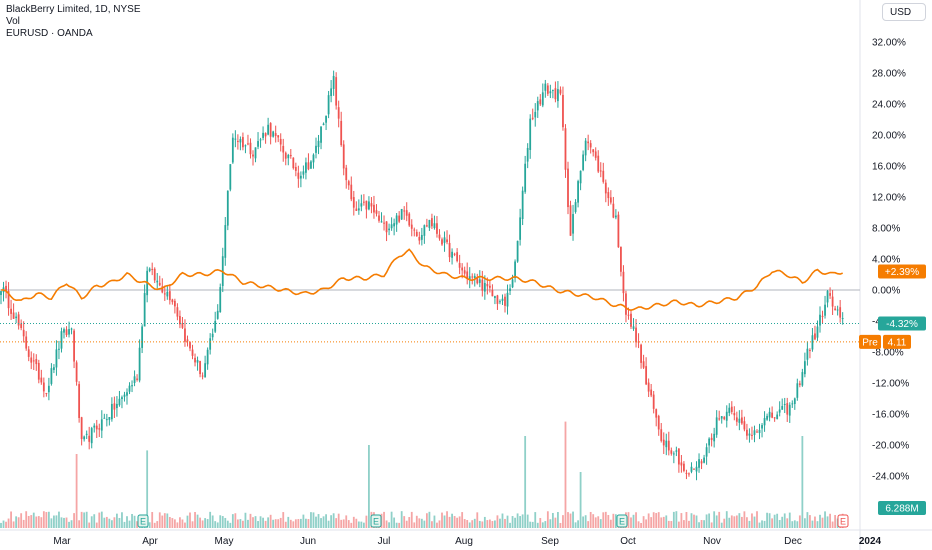  What do you see at coordinates (628, 541) in the screenshot?
I see `x-tick-label: Oct` at bounding box center [628, 541].